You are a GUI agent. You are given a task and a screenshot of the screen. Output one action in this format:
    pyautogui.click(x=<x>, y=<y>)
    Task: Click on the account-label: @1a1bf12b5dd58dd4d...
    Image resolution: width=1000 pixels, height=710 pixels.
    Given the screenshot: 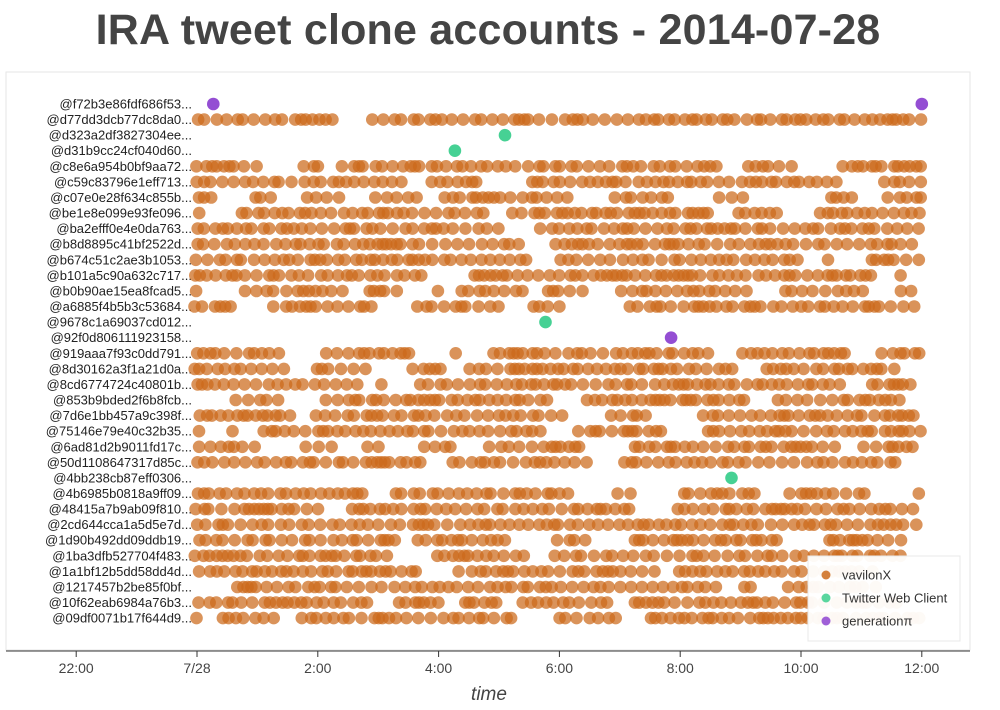 What is the action you would take?
    pyautogui.click(x=120, y=571)
    